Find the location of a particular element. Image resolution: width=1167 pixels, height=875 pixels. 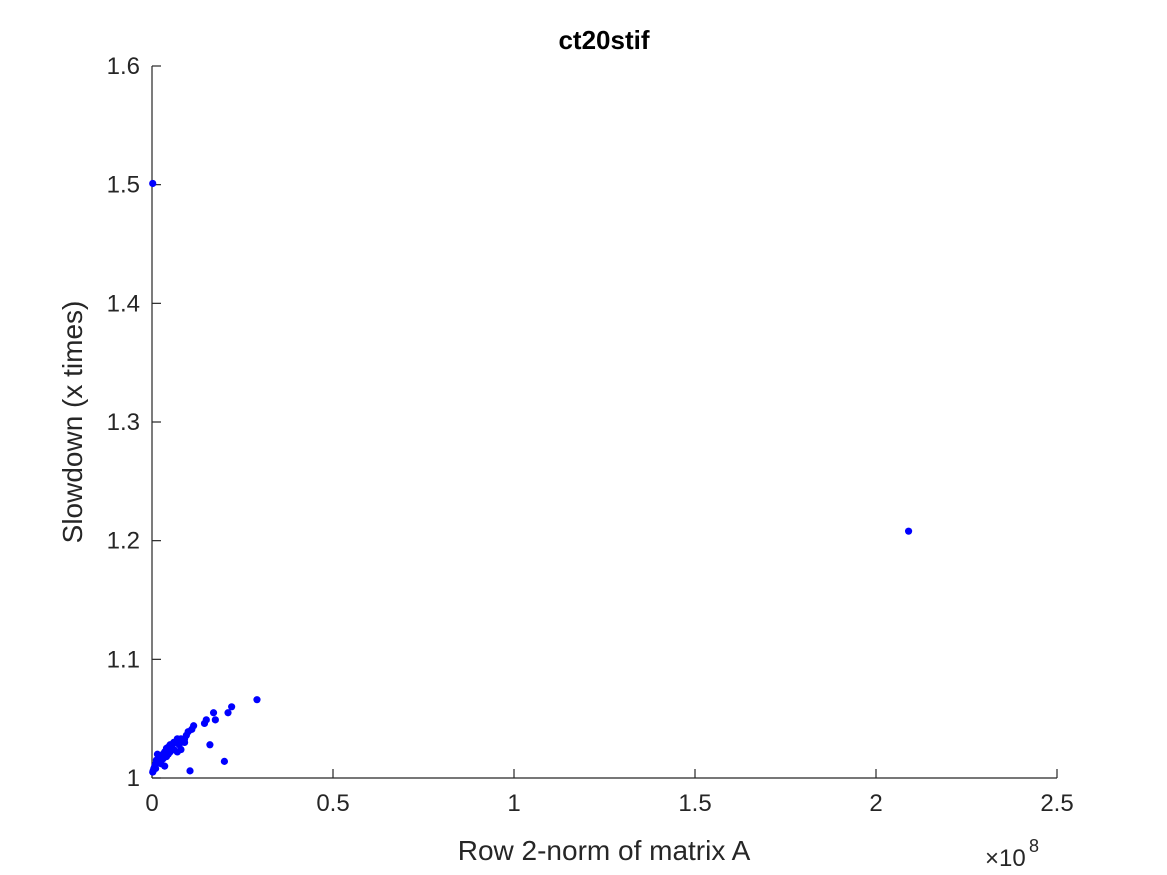

x-exponent: ×10 8 is located at coordinates (1012, 854).